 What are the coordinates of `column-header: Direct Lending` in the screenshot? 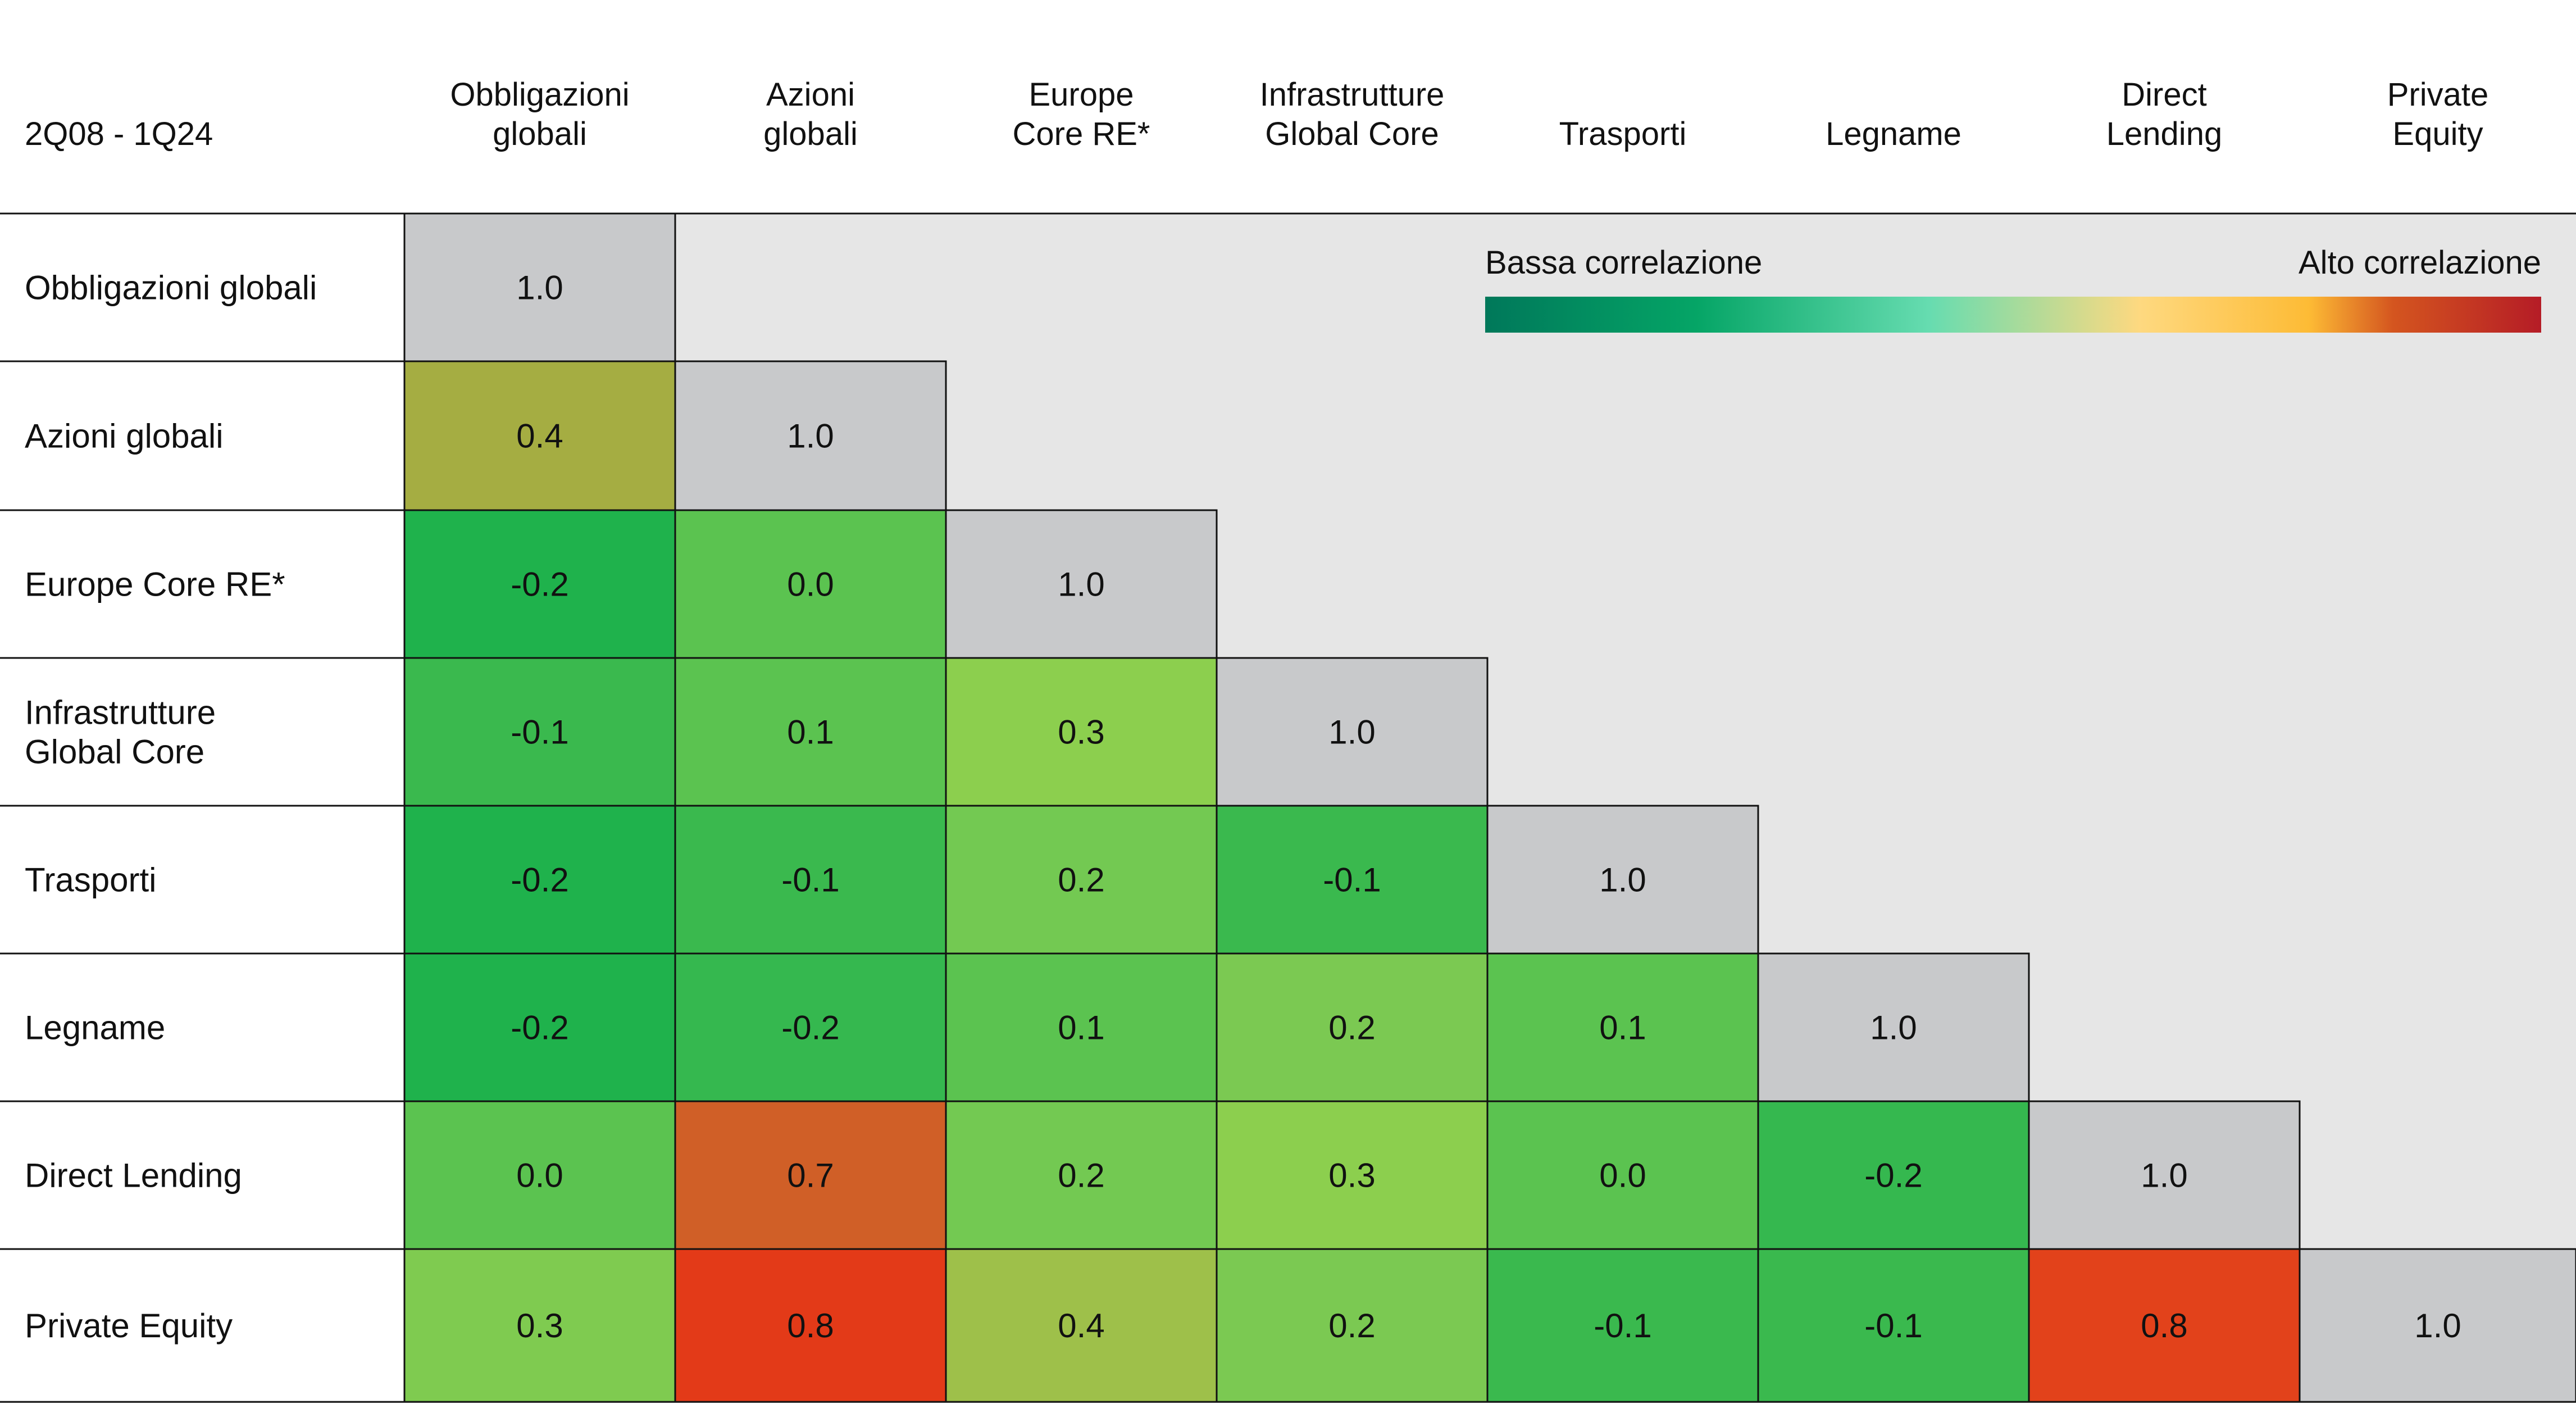 It's located at (2164, 114).